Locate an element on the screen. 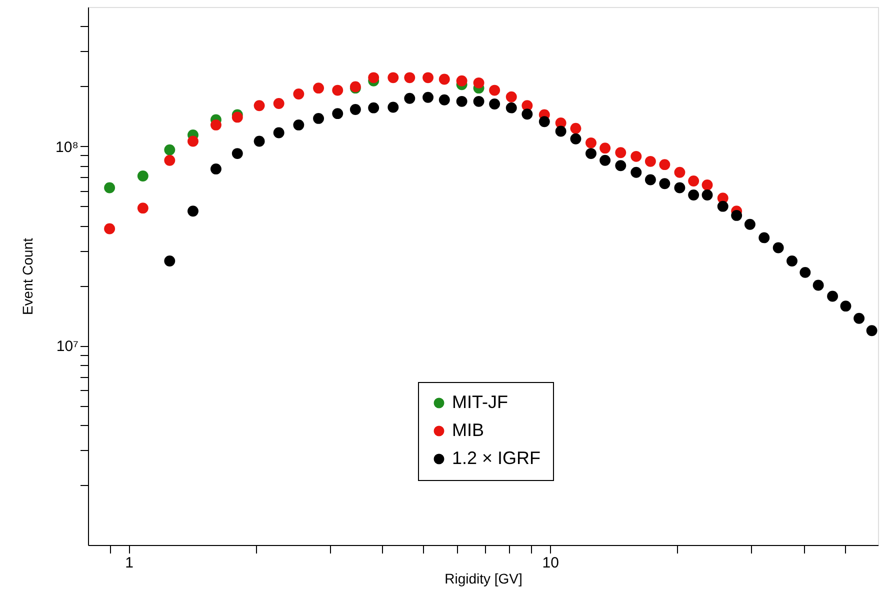 The width and height of the screenshot is (881, 606). y-tick-label: 10⁸ is located at coordinates (66, 147).